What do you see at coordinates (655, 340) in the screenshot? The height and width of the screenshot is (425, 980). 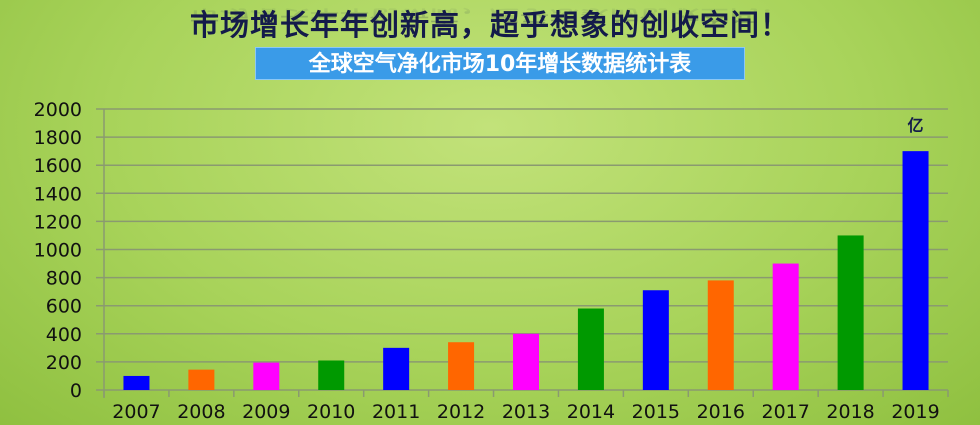 I see `bar-2015` at bounding box center [655, 340].